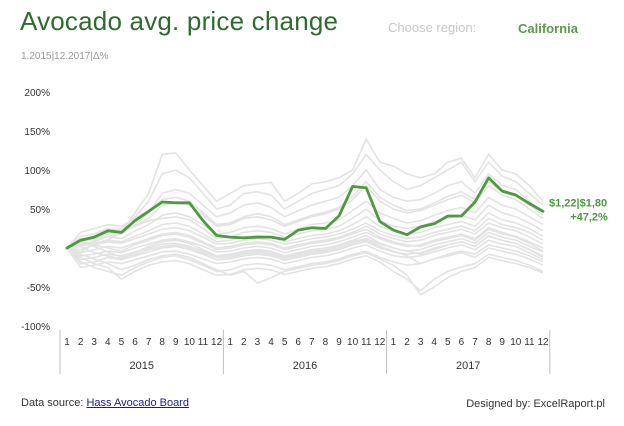 This screenshot has height=426, width=624. Describe the element at coordinates (137, 403) in the screenshot. I see `data-source-link: Hass Avocado Board` at that location.